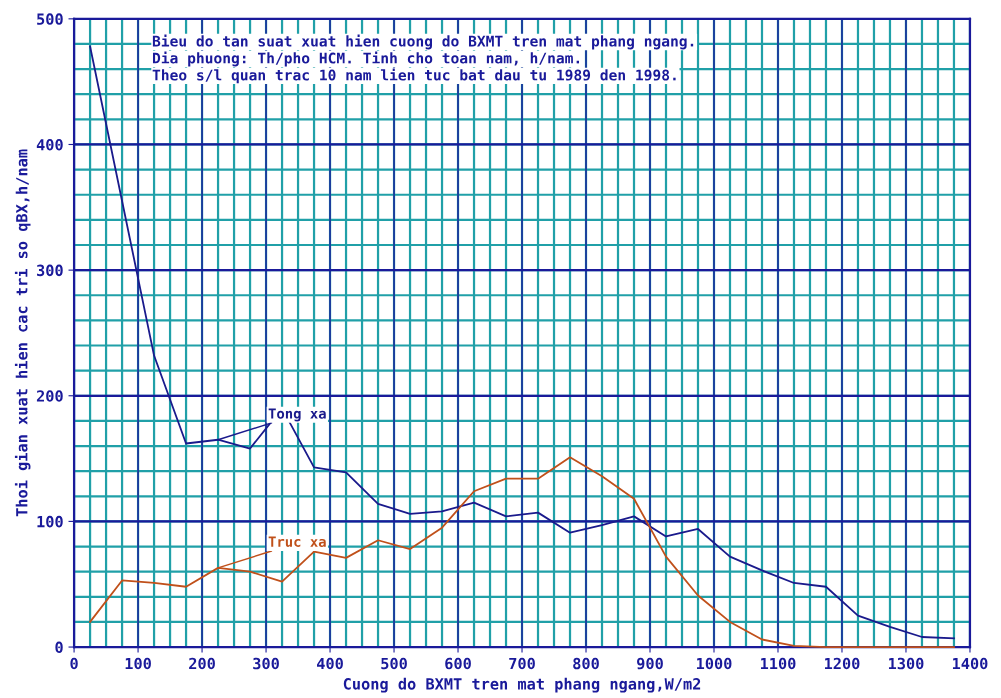  Describe the element at coordinates (414, 76) in the screenshot. I see `annotation: Theo s/l quan trac 10 nam lien tuc bat dau tu 1989 den 1998.` at that location.